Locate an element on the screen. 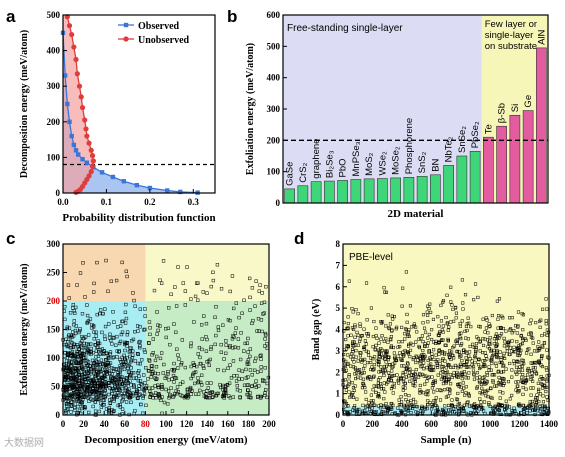  y-axis-label: Exfoliation energy (meV/atom) is located at coordinates (24, 329).